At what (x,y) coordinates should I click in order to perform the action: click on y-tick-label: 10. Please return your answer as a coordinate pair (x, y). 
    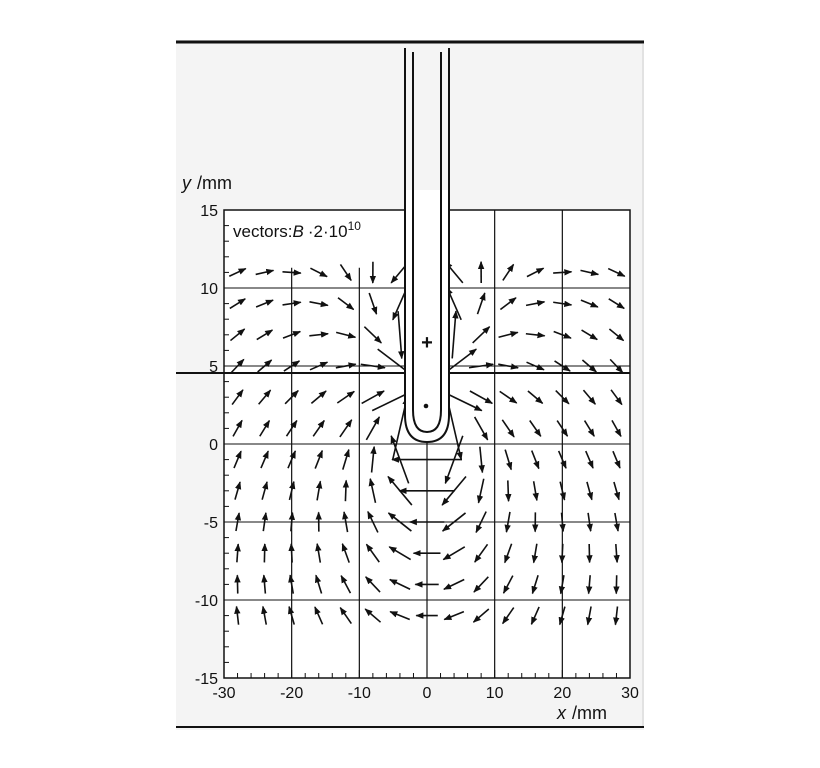
    Looking at the image, I should click on (209, 289).